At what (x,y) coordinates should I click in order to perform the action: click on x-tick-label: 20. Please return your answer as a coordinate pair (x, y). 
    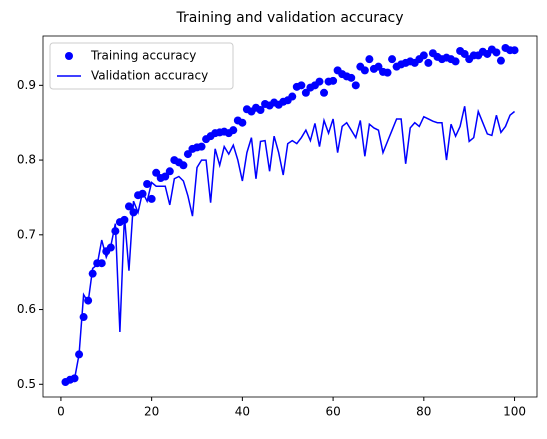
    Looking at the image, I should click on (151, 412).